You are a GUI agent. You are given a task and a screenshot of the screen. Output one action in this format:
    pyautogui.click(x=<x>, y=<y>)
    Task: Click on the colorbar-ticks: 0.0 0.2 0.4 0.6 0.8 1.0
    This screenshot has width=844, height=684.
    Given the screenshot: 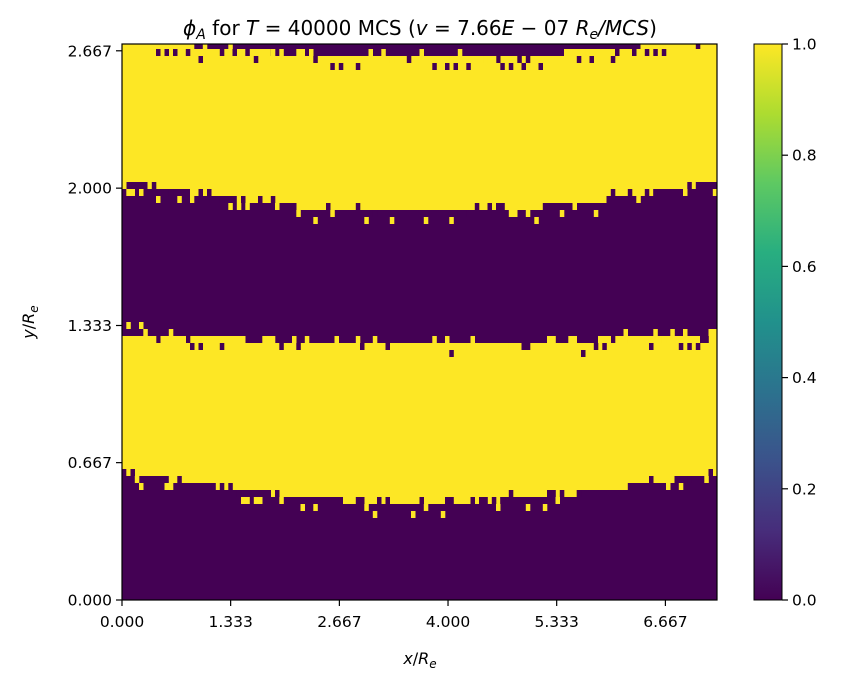 What is the action you would take?
    pyautogui.click(x=799, y=323)
    